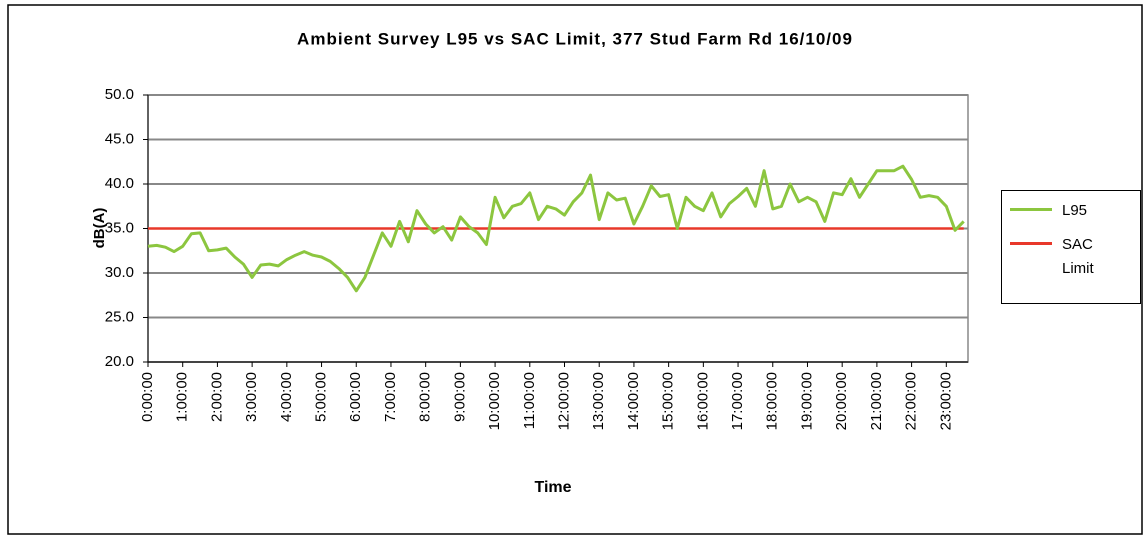 This screenshot has width=1143, height=535. Describe the element at coordinates (806, 401) in the screenshot. I see `x-tick-label: 19:00:00` at that location.